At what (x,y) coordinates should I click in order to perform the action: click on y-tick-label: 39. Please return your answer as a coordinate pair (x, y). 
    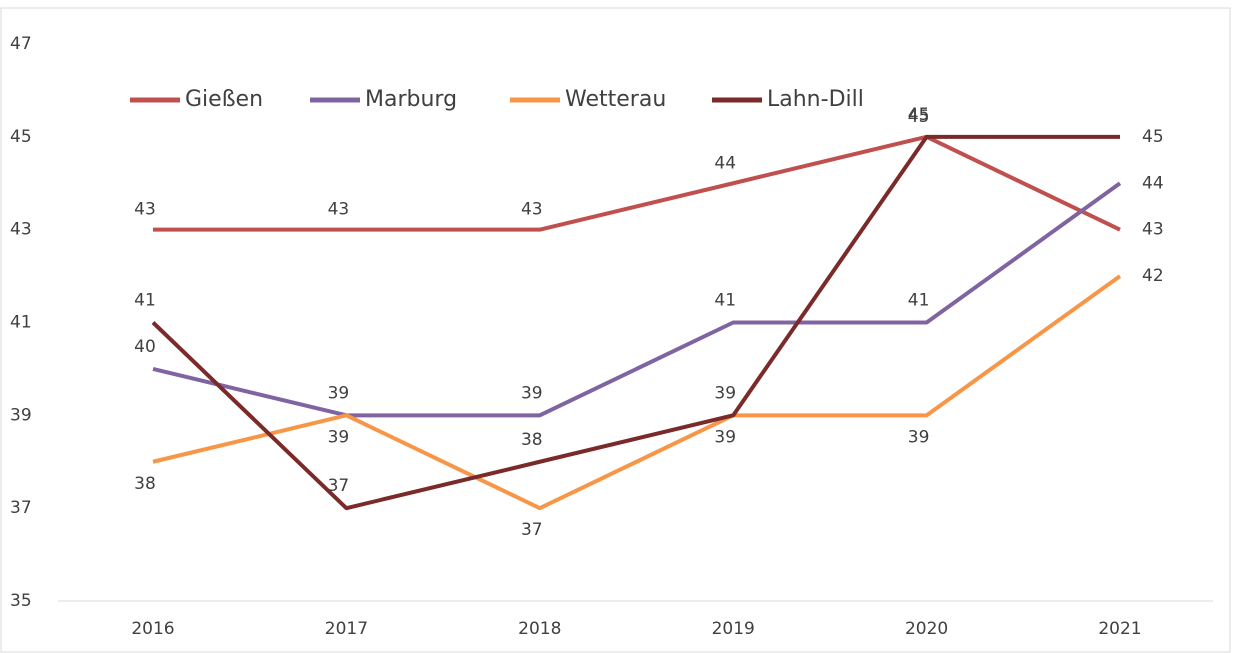
    Looking at the image, I should click on (21, 415).